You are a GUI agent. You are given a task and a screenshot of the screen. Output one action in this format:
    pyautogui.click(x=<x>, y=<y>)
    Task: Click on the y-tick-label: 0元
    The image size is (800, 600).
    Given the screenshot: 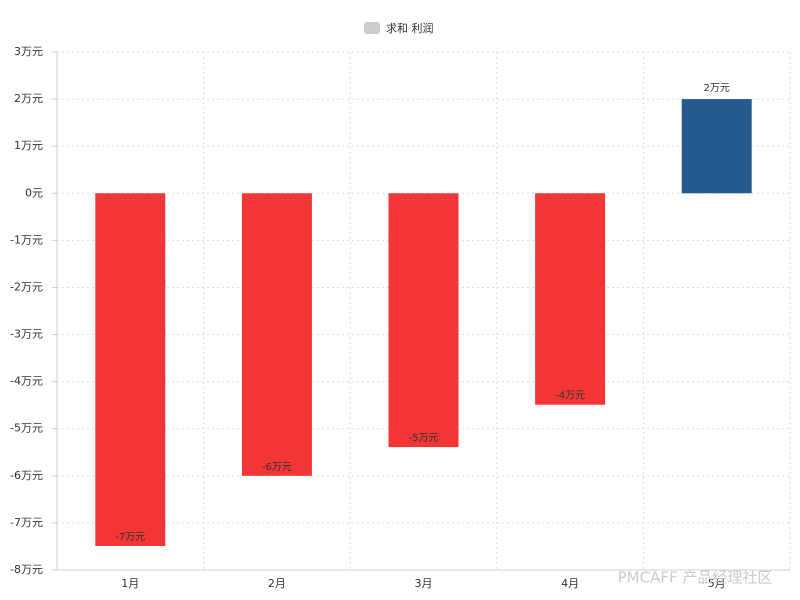 What is the action you would take?
    pyautogui.click(x=34, y=192)
    